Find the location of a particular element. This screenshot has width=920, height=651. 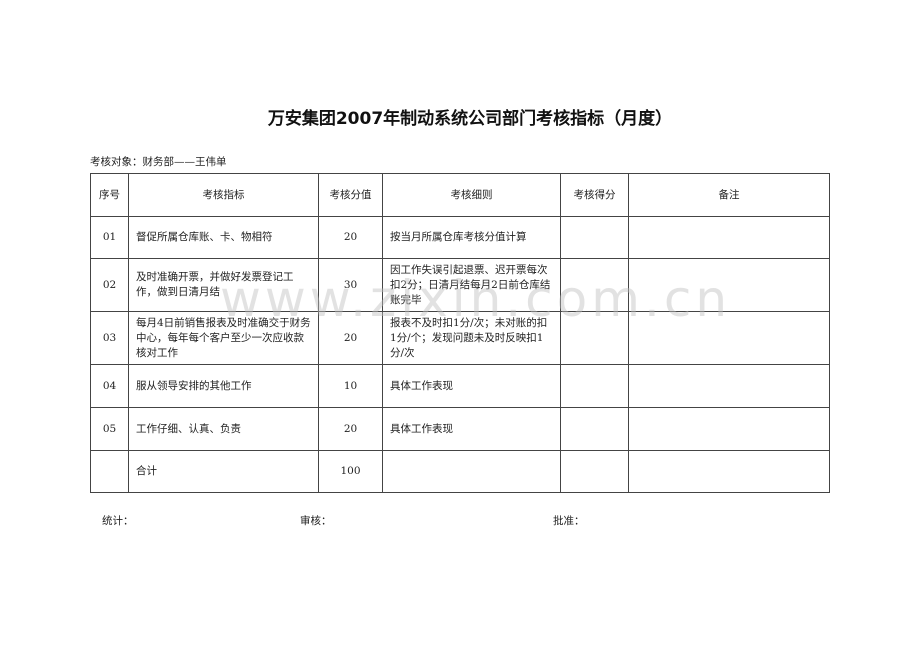

cell-indicator: 工作仔细、认真、负责 is located at coordinates (223, 429).